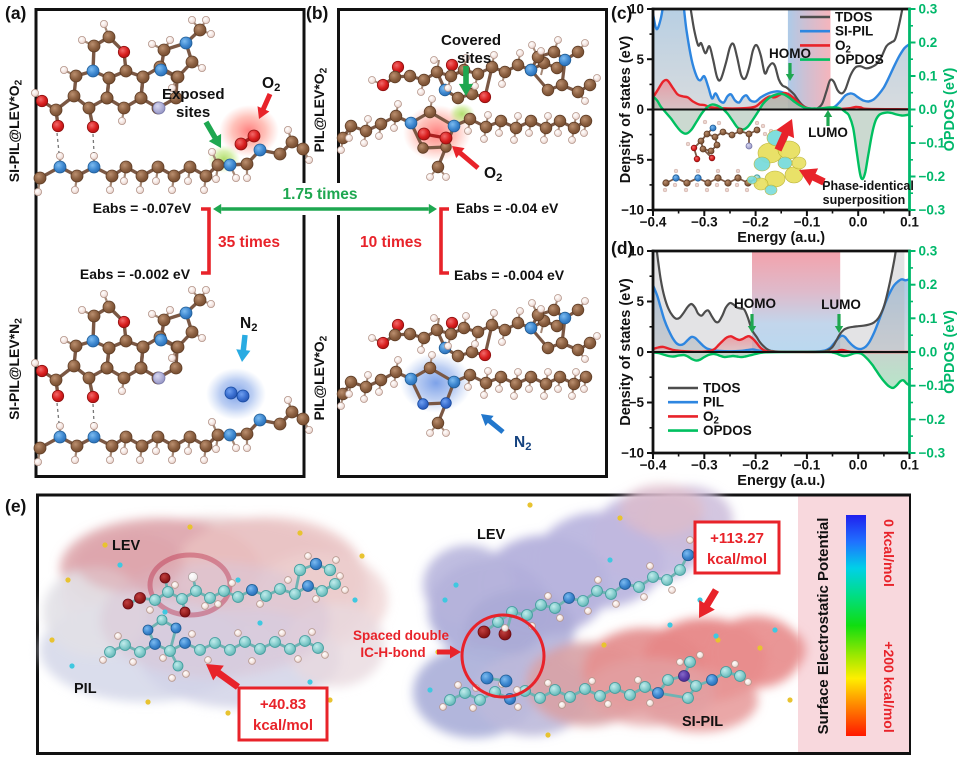 This screenshot has height=760, width=962. I want to click on svg-text: Eabs = -0.004 eV, so click(509, 275).